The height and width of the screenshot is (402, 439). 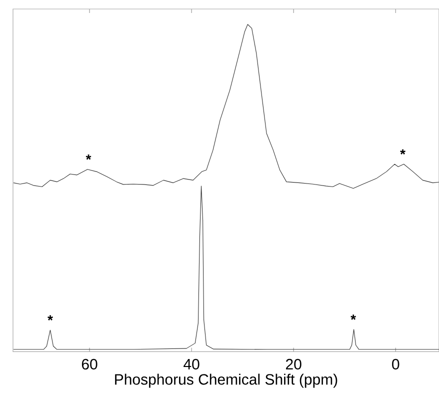 What do you see at coordinates (192, 364) in the screenshot?
I see `x-tick-label: 40` at bounding box center [192, 364].